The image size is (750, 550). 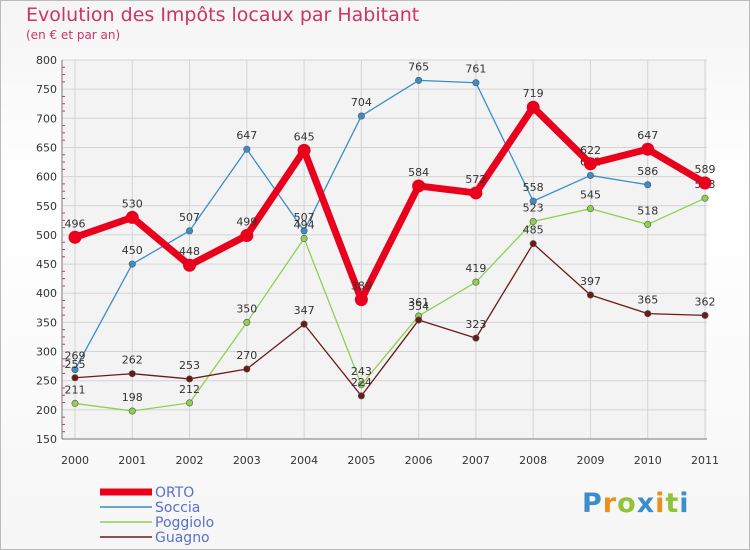 I want to click on legend-label-orto: ORTO, so click(x=174, y=493).